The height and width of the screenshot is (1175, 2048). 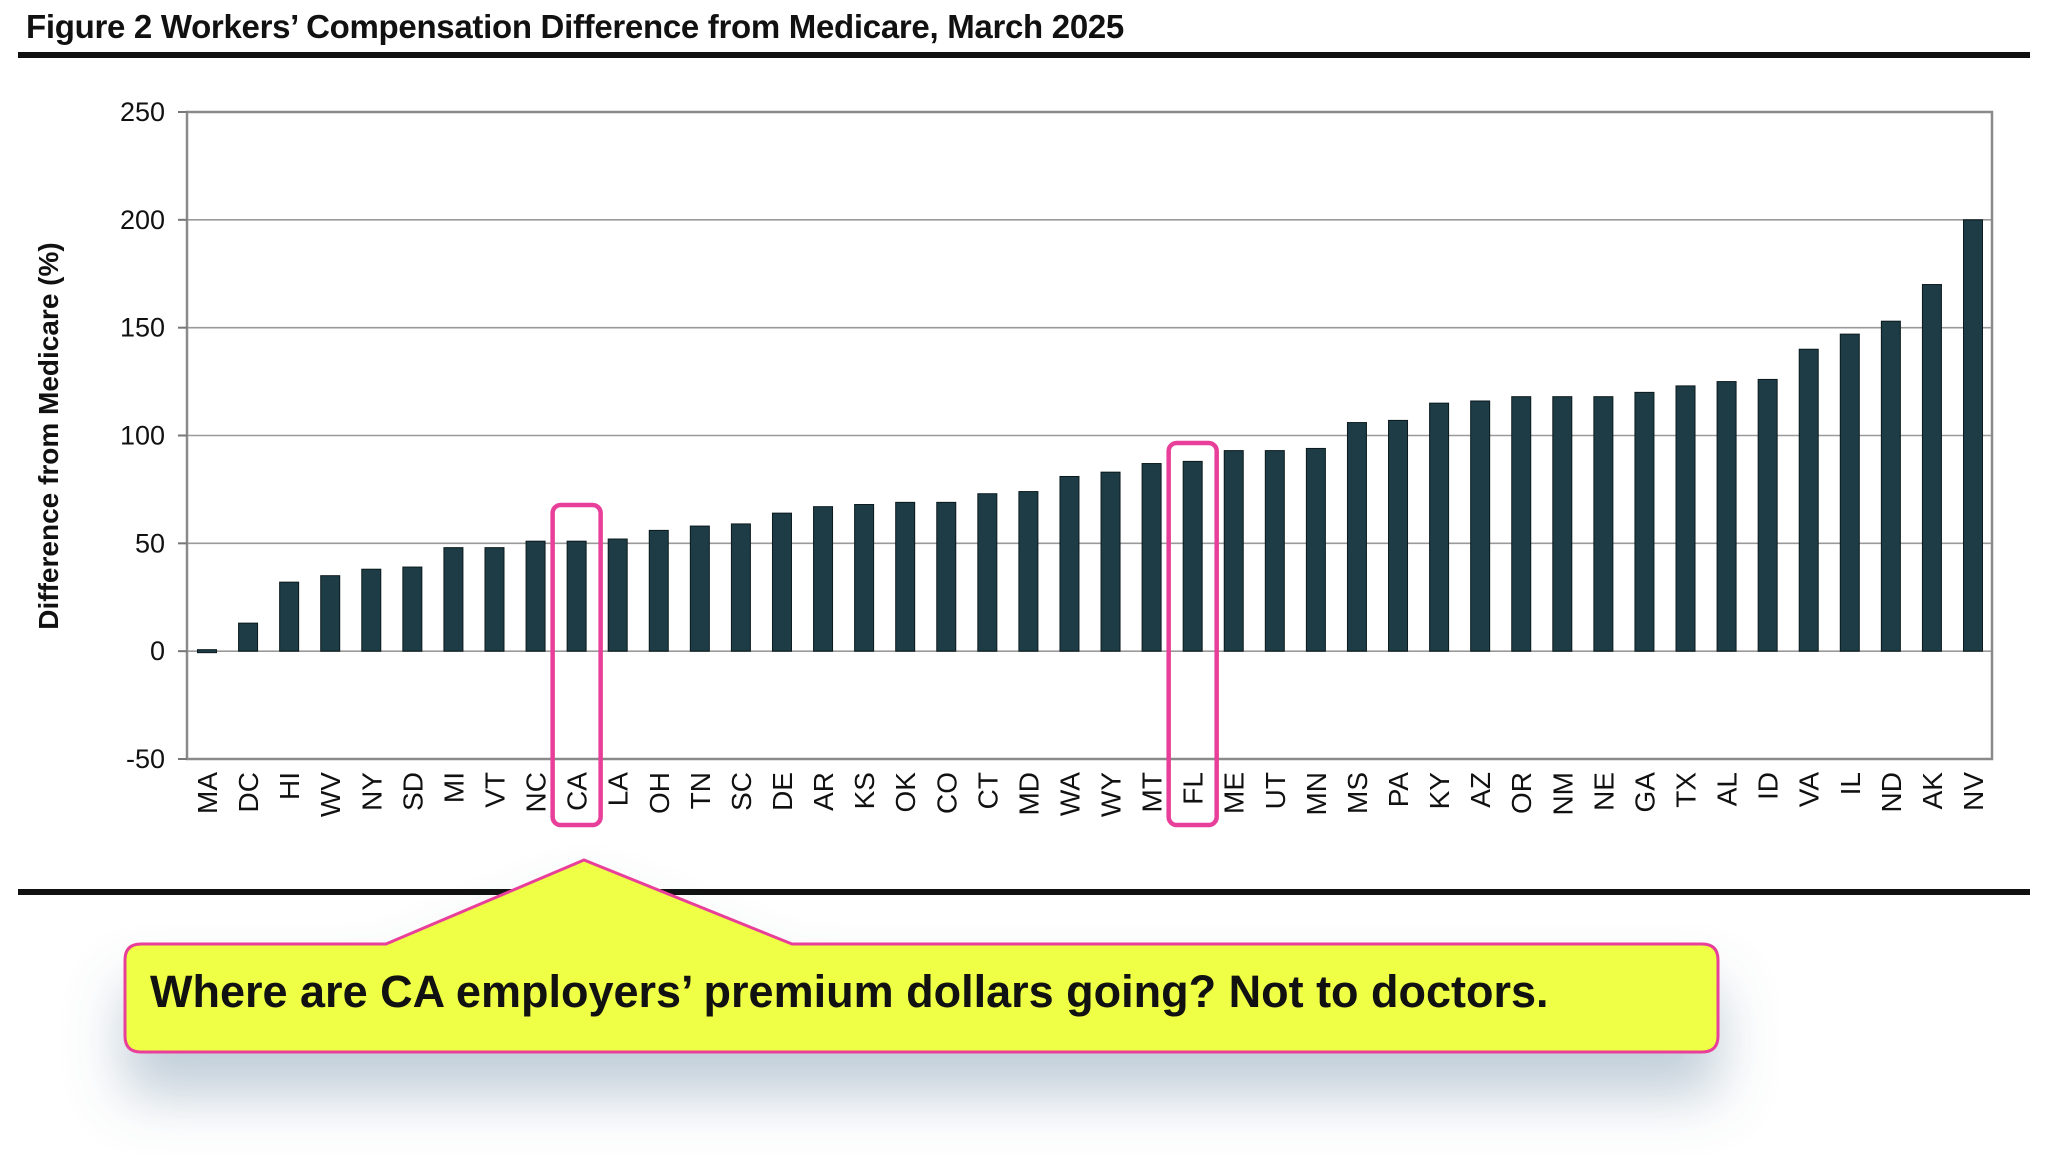 What do you see at coordinates (1316, 794) in the screenshot?
I see `x-tick-label: MN` at bounding box center [1316, 794].